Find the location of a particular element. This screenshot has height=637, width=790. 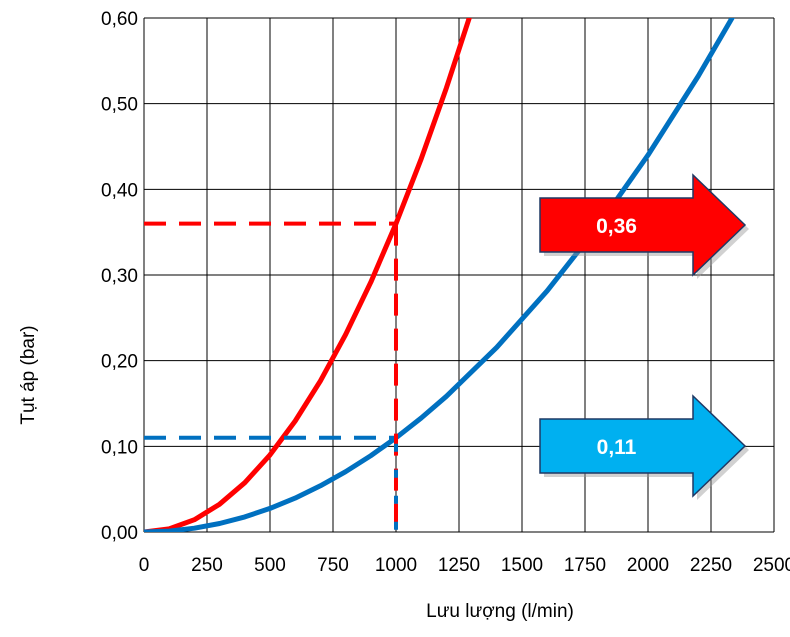

x-tick-label: 500 is located at coordinates (270, 565).